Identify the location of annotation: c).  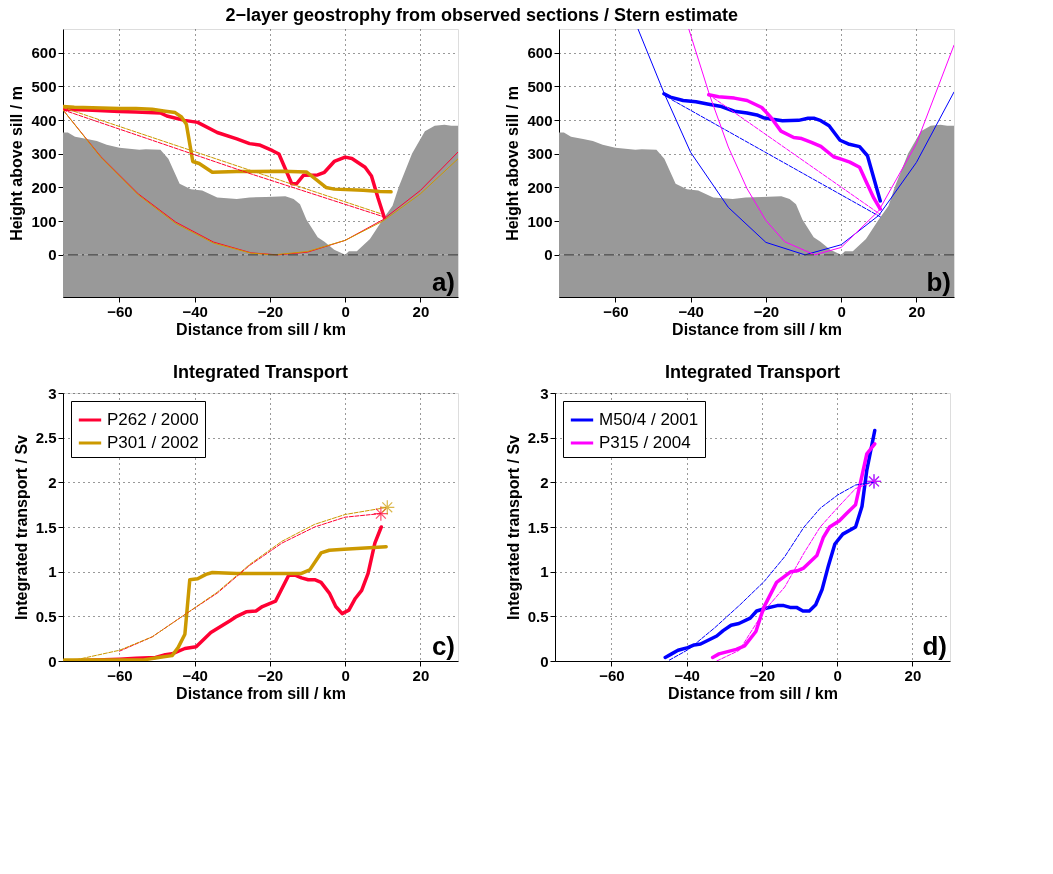
(443, 646).